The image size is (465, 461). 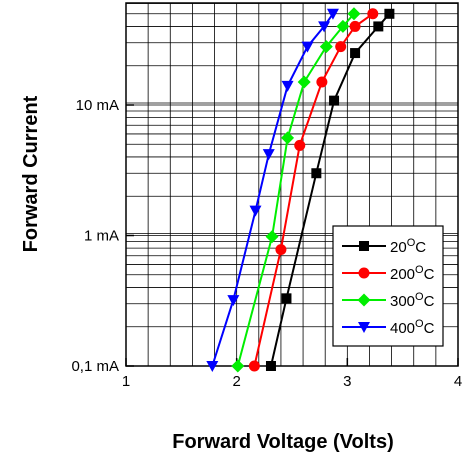 What do you see at coordinates (95, 366) in the screenshot?
I see `y-tick-label: 0,1 mA` at bounding box center [95, 366].